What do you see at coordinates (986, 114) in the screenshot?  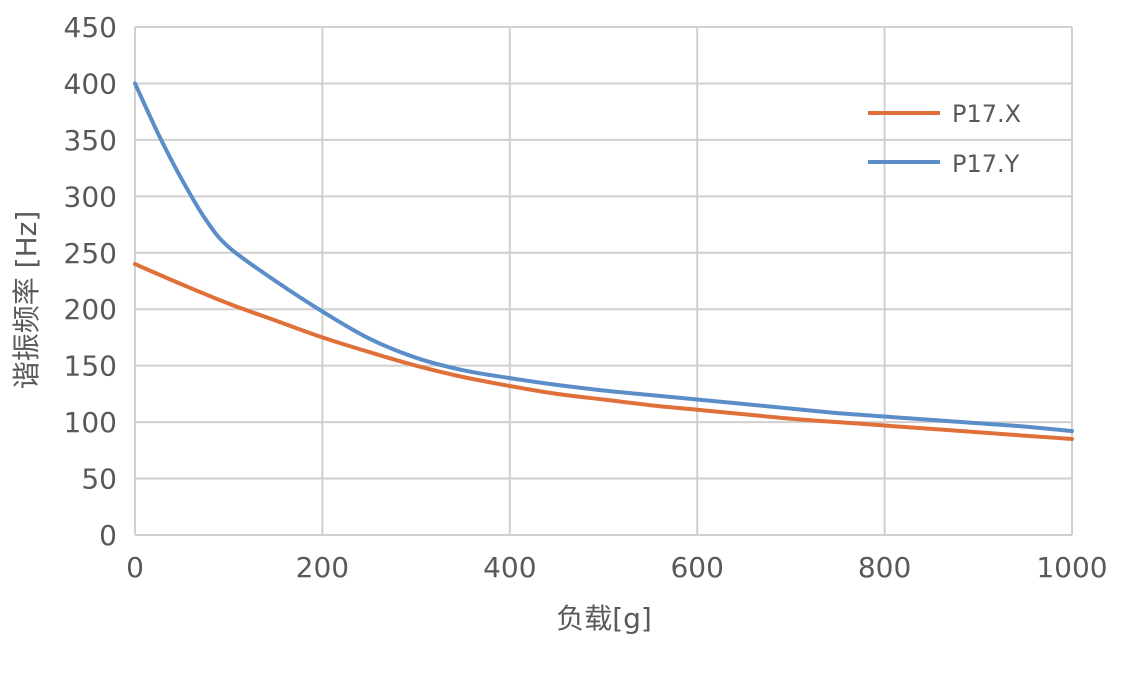 I see `legend-label-p17-x: P17.X` at bounding box center [986, 114].